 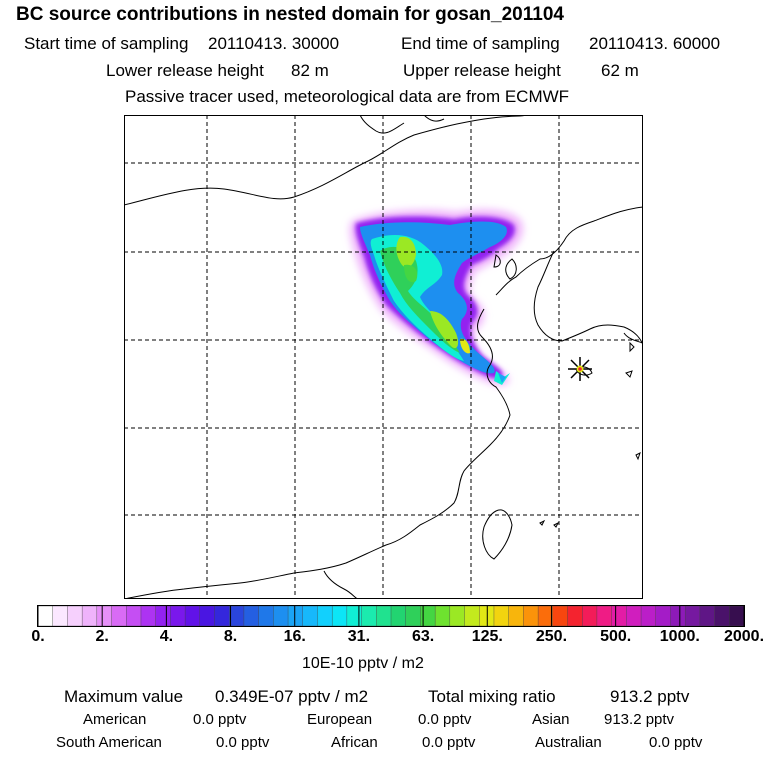 What do you see at coordinates (185, 70) in the screenshot?
I see `lower-release-label: Lower release height` at bounding box center [185, 70].